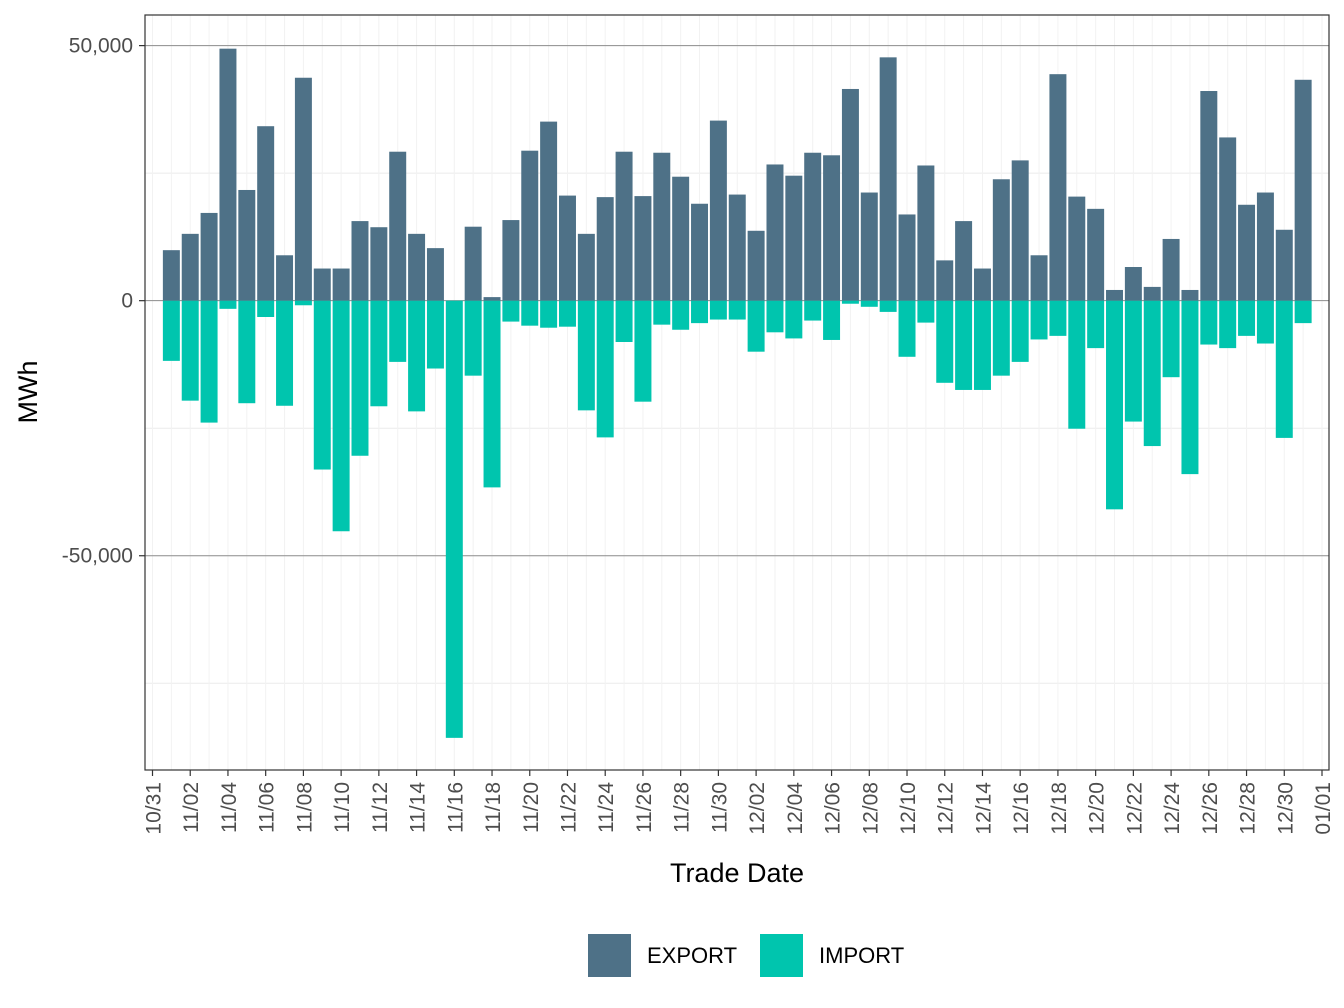  What do you see at coordinates (795, 808) in the screenshot?
I see `x-tick-label: 12/04` at bounding box center [795, 808].